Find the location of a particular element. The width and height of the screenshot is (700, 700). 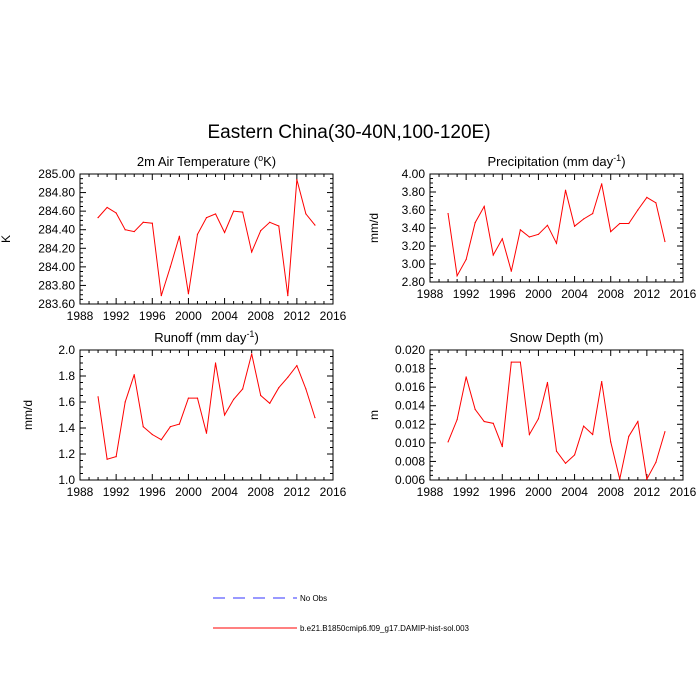

y-axis-label: mm/d is located at coordinates (28, 415).